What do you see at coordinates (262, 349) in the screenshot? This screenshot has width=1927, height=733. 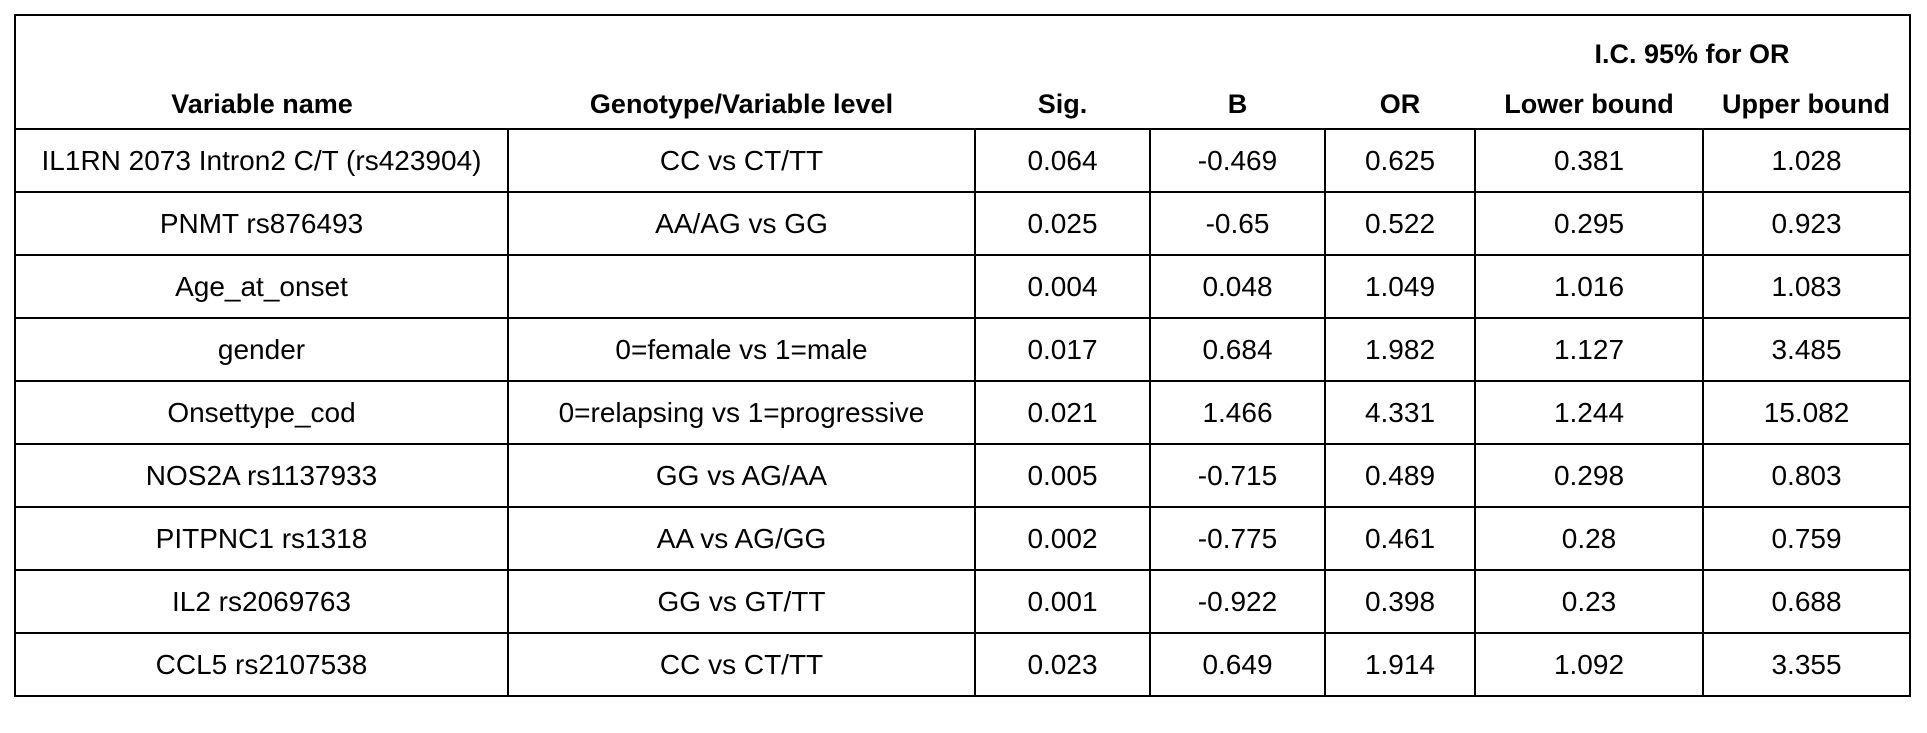 I see `cell-variable-name: gender` at bounding box center [262, 349].